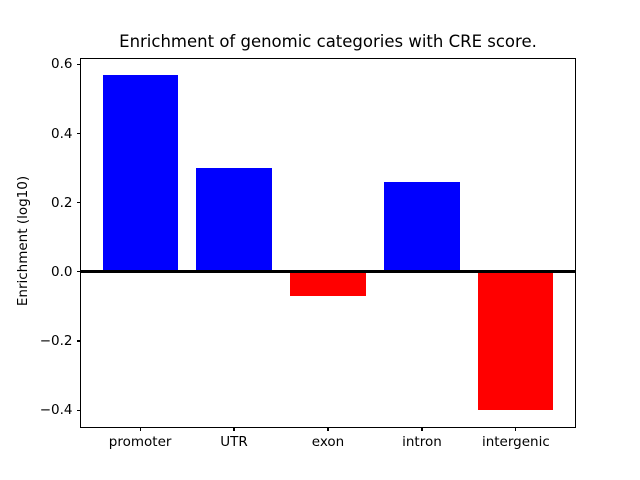 This screenshot has width=640, height=480. I want to click on x-tick-label-intron: intron, so click(422, 442).